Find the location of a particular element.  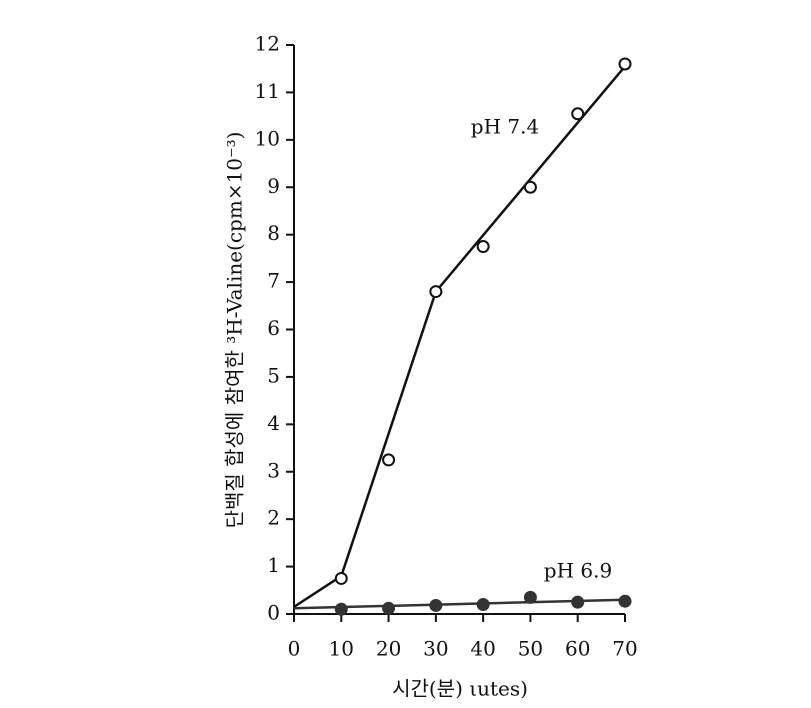

x-tick-label: 50 is located at coordinates (530, 649).